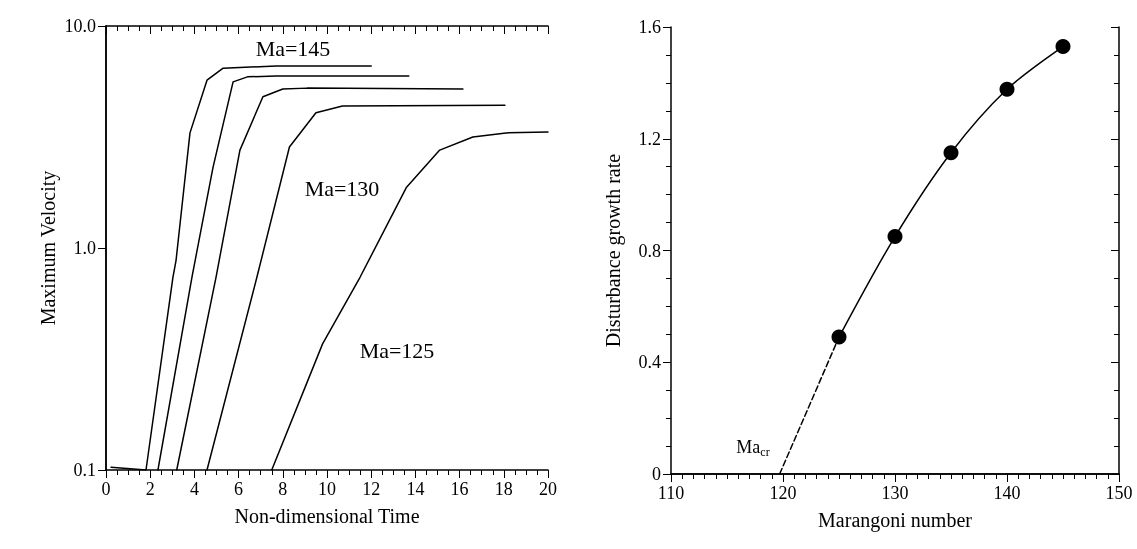  I want to click on x-tick-label: 16, so click(459, 489).